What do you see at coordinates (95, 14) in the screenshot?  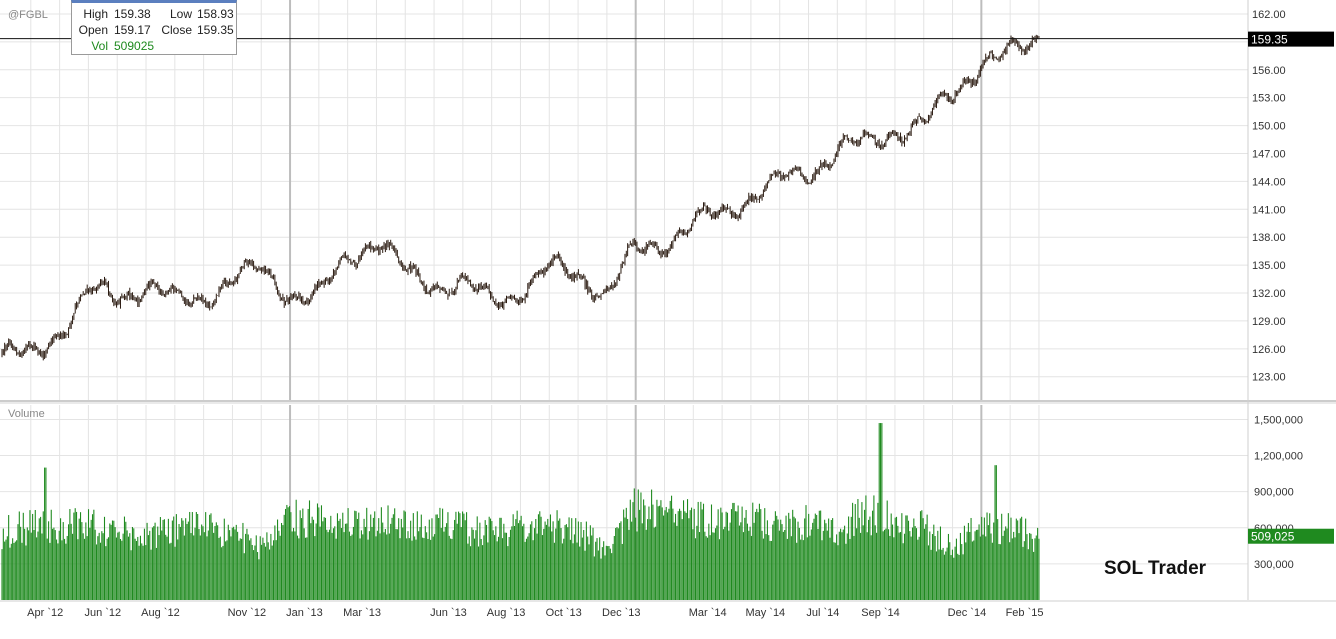 I see `high-label: High` at bounding box center [95, 14].